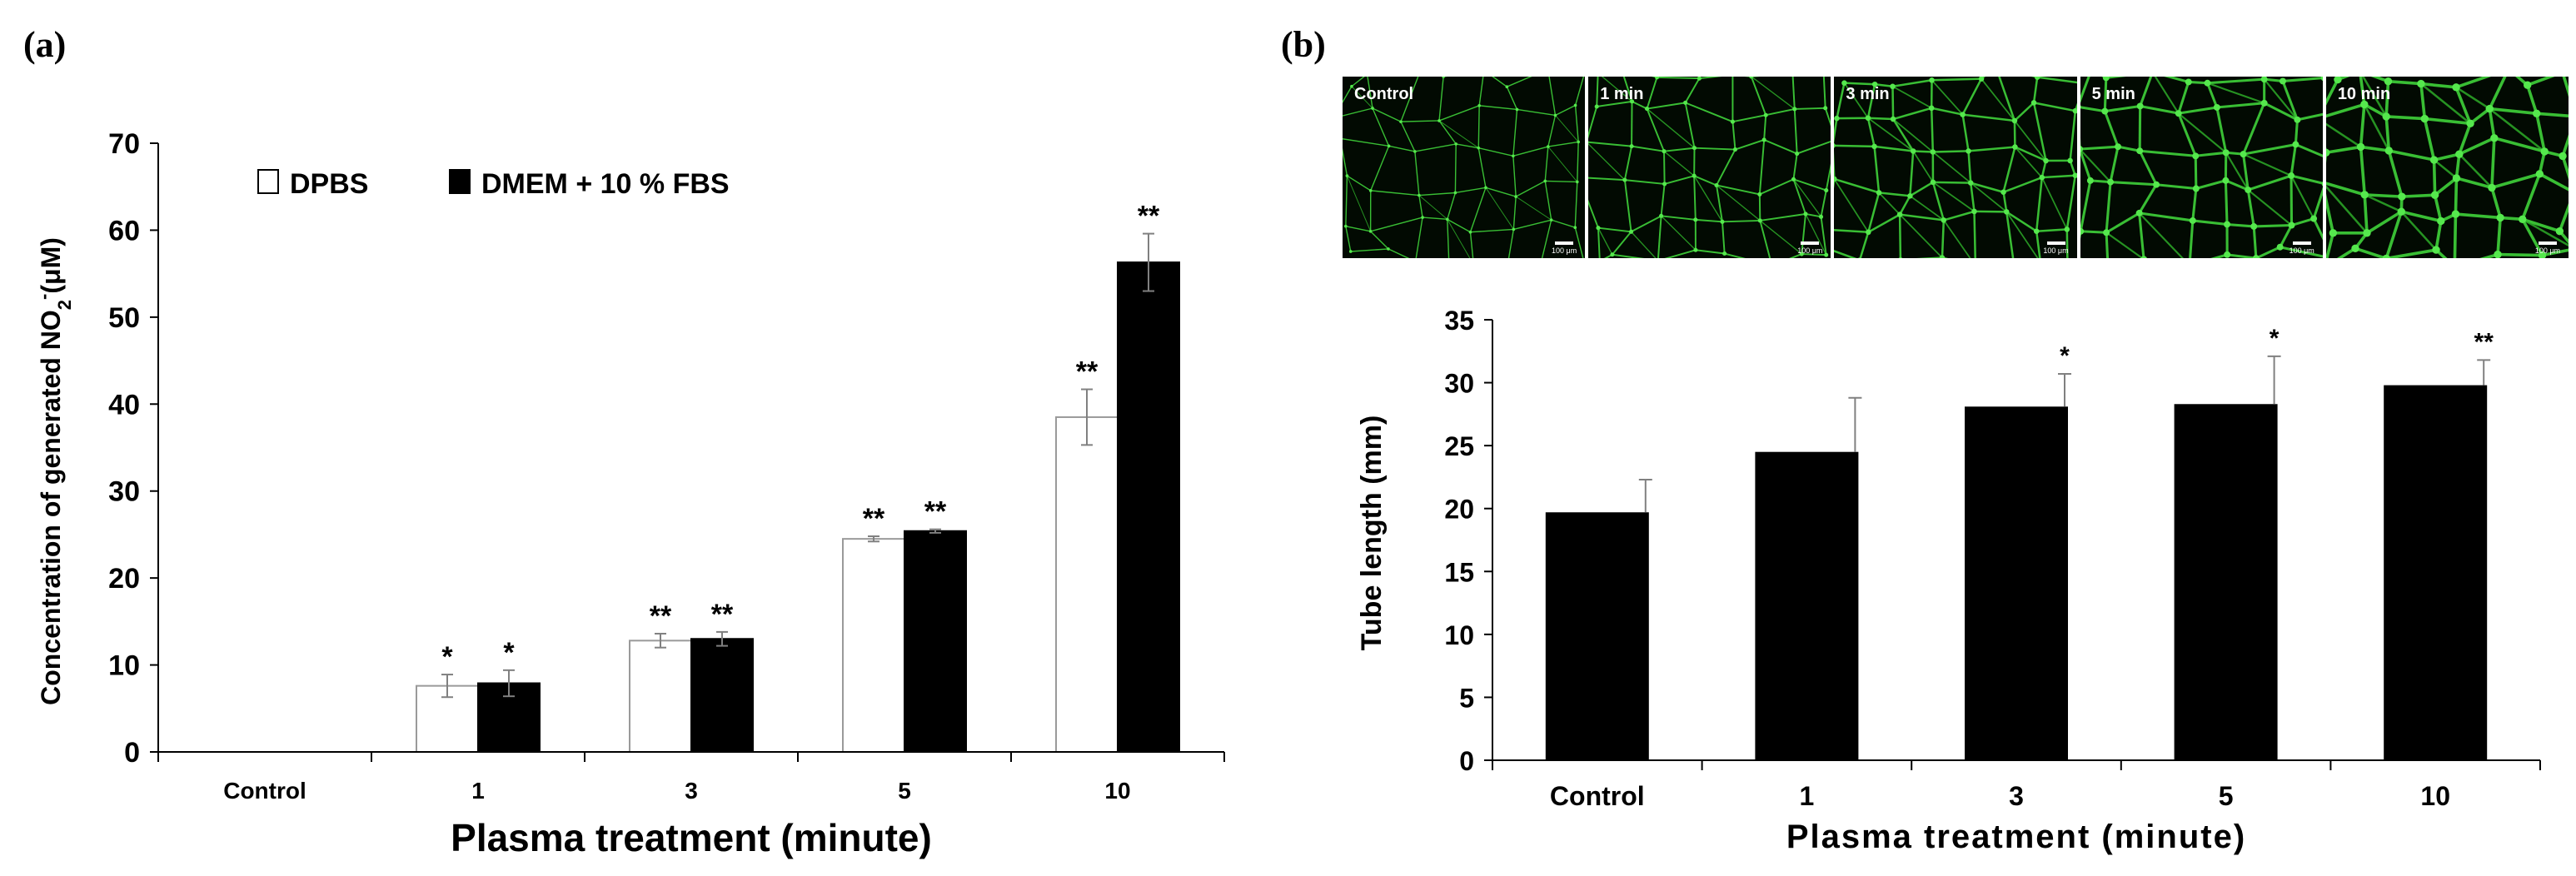 The height and width of the screenshot is (876, 2576). I want to click on significance-mark: *, so click(2065, 356).